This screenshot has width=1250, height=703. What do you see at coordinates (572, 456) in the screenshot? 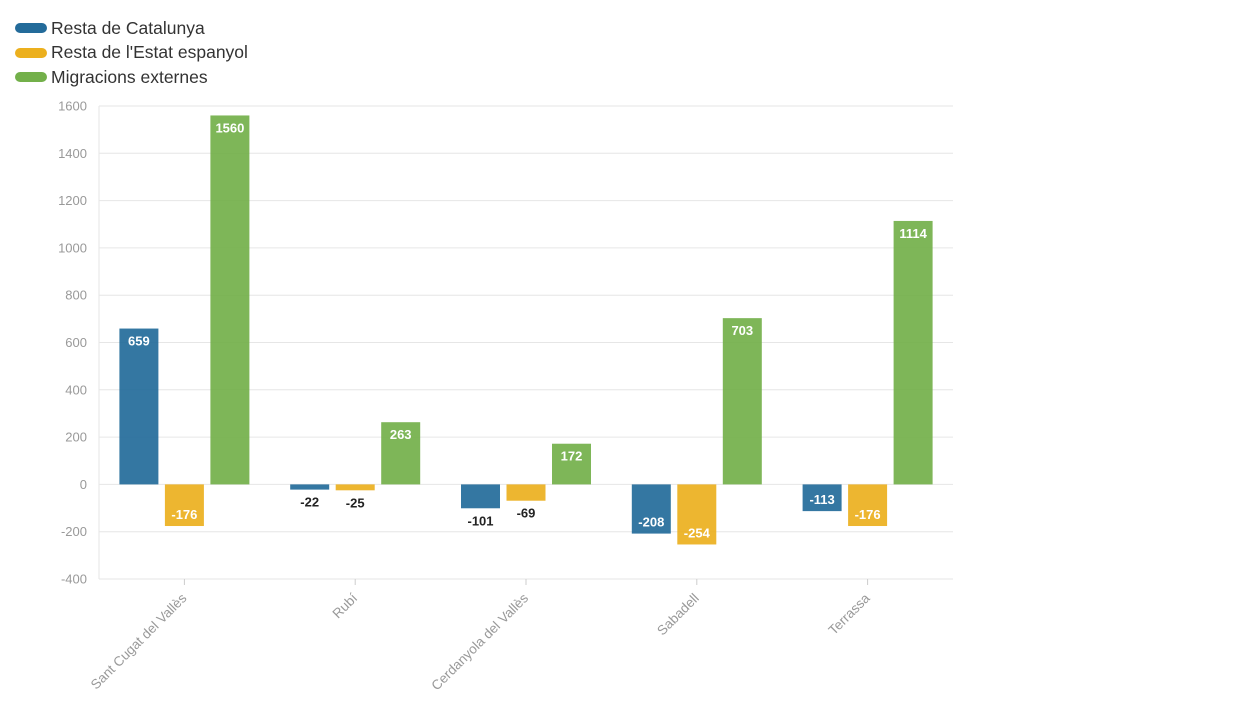
I see `data-label: 172` at bounding box center [572, 456].